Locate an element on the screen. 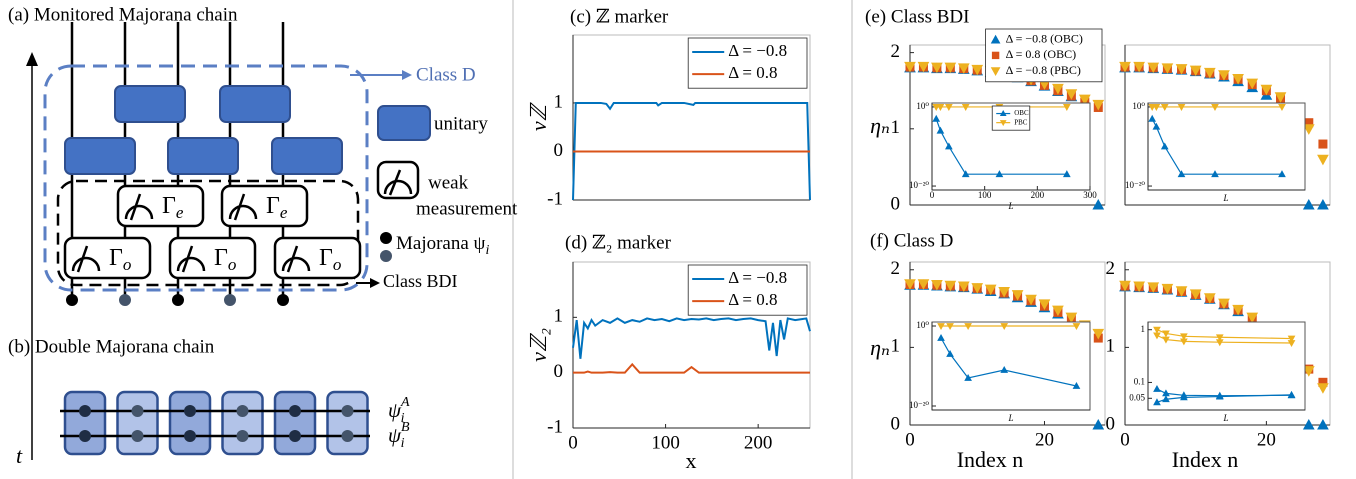 The width and height of the screenshot is (1356, 479). superscript: B is located at coordinates (405, 427).